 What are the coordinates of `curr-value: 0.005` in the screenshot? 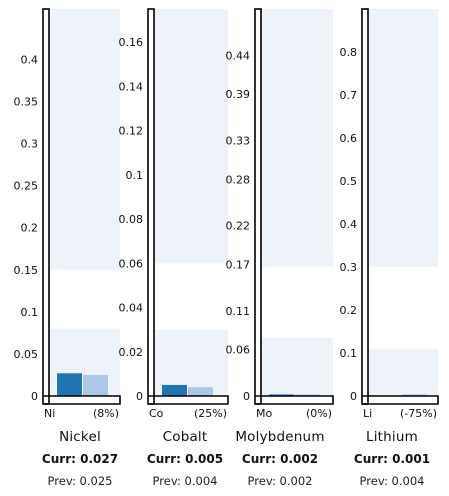 It's located at (204, 459).